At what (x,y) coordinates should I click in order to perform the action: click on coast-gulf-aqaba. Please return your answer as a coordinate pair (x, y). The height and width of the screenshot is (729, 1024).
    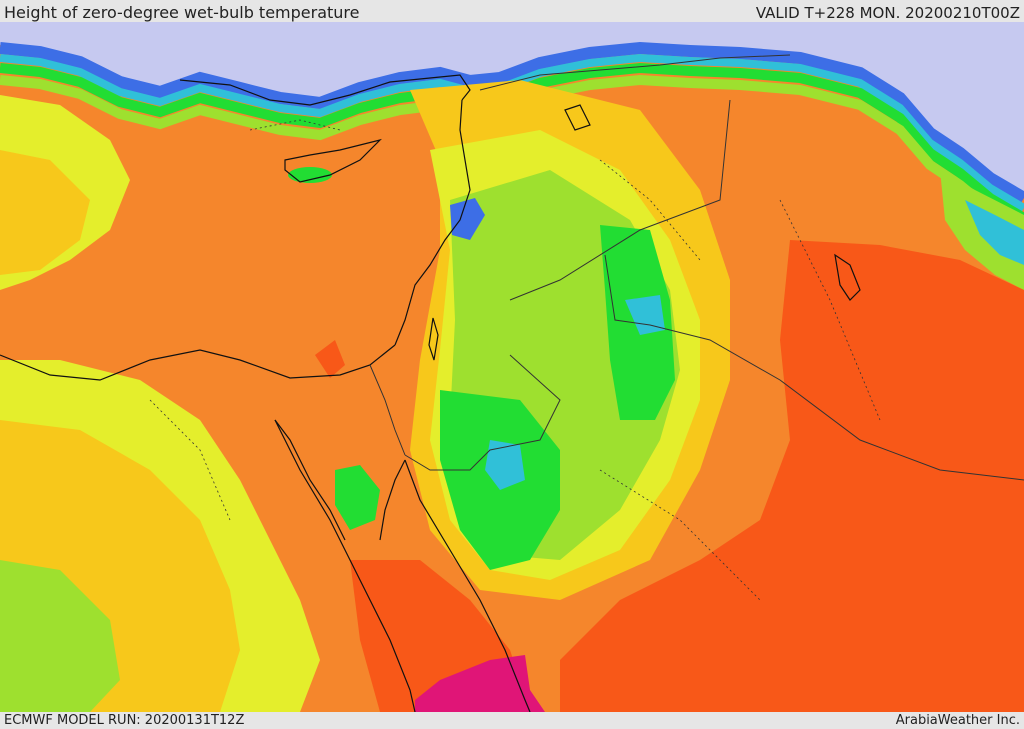
    Looking at the image, I should click on (392, 500).